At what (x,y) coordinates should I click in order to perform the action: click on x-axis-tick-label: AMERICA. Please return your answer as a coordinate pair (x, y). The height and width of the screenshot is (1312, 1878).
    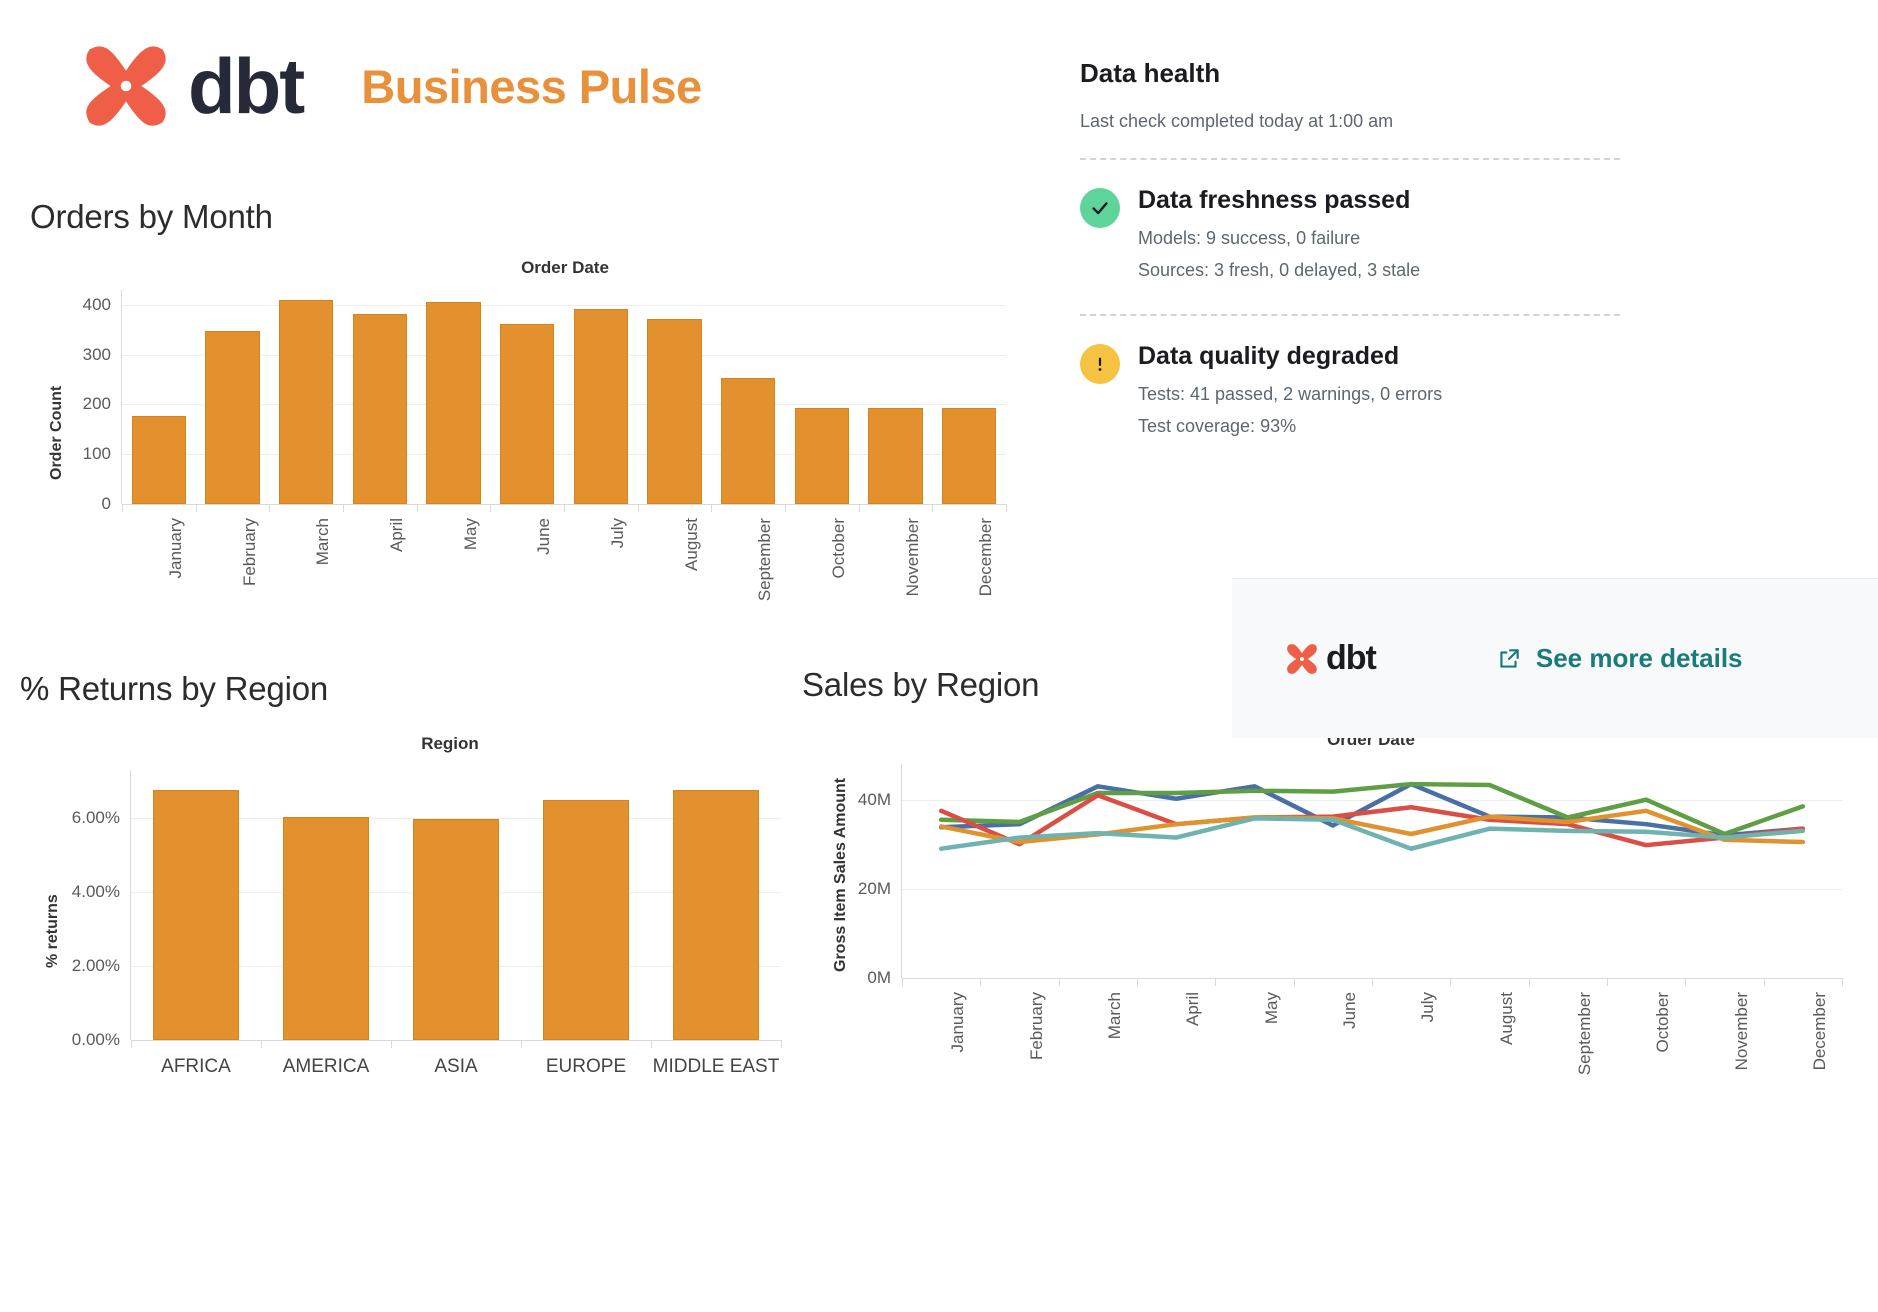
    Looking at the image, I should click on (326, 1066).